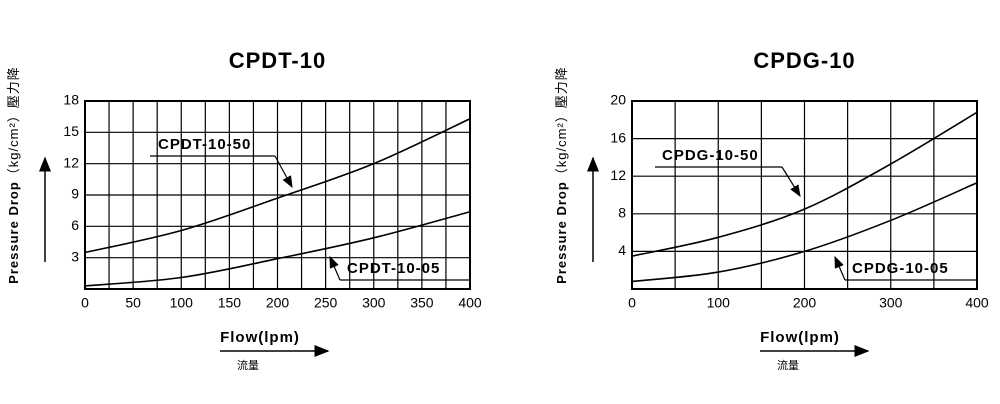  Describe the element at coordinates (804, 60) in the screenshot. I see `chart-title: CPDG-10` at that location.